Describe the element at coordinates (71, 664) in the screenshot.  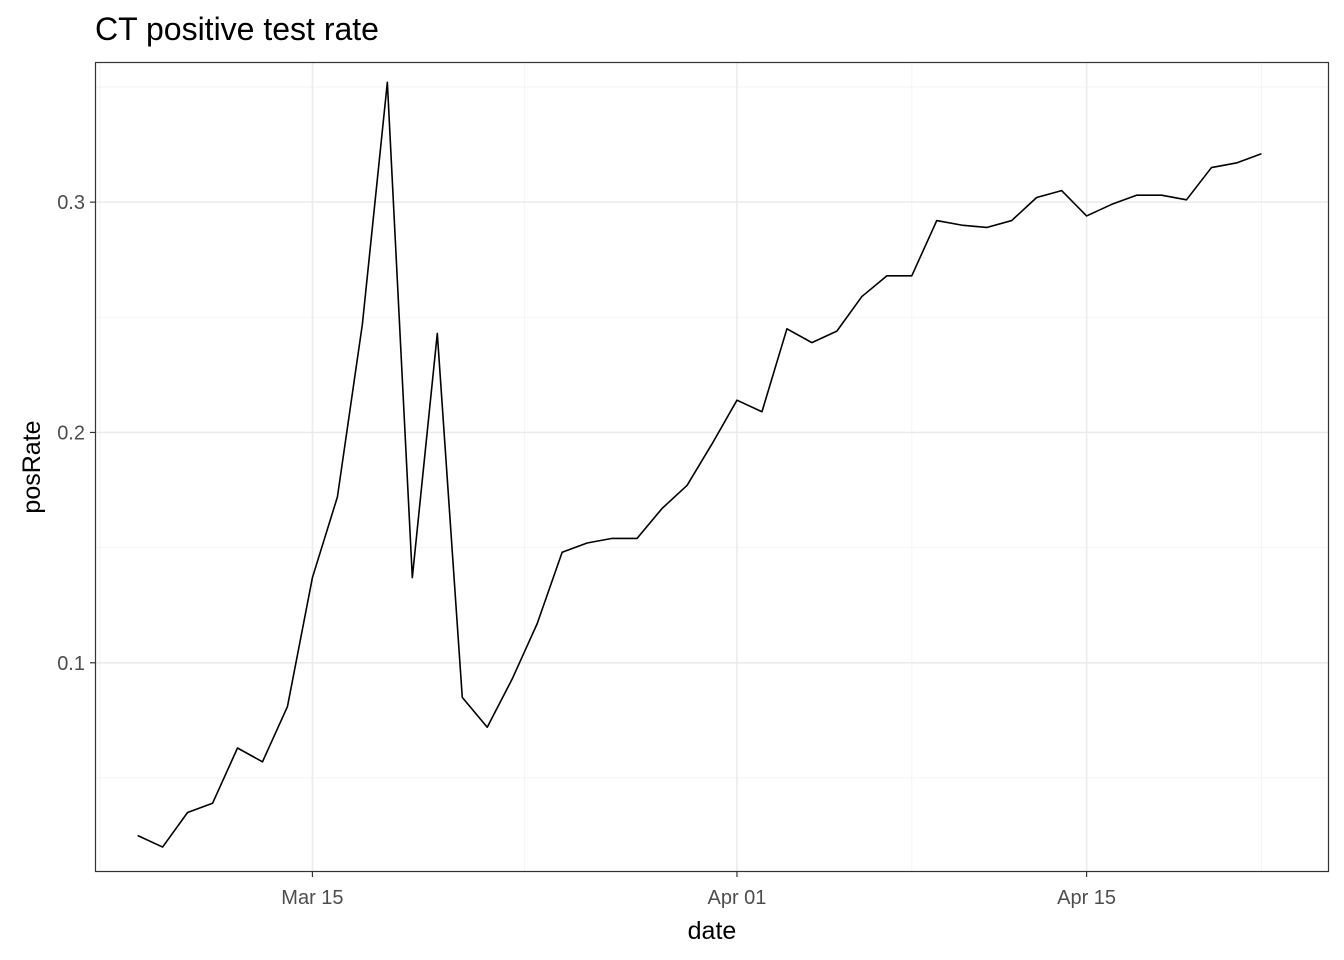
I see `y-tick-label: 0.1` at that location.